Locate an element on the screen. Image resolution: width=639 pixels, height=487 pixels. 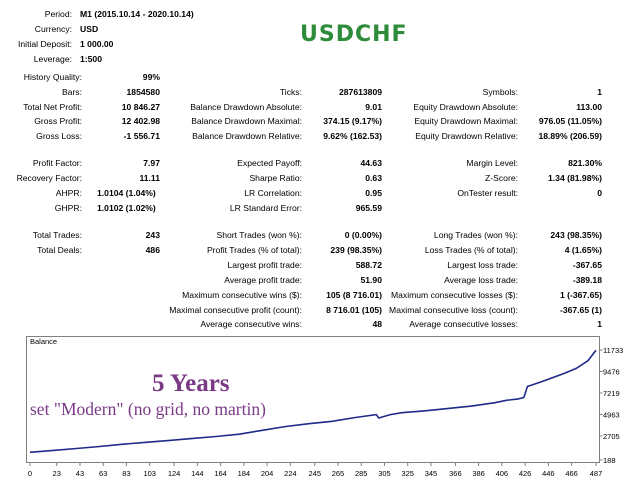
profit-trades-label: Profit Trades (% of total): is located at coordinates (254, 250).